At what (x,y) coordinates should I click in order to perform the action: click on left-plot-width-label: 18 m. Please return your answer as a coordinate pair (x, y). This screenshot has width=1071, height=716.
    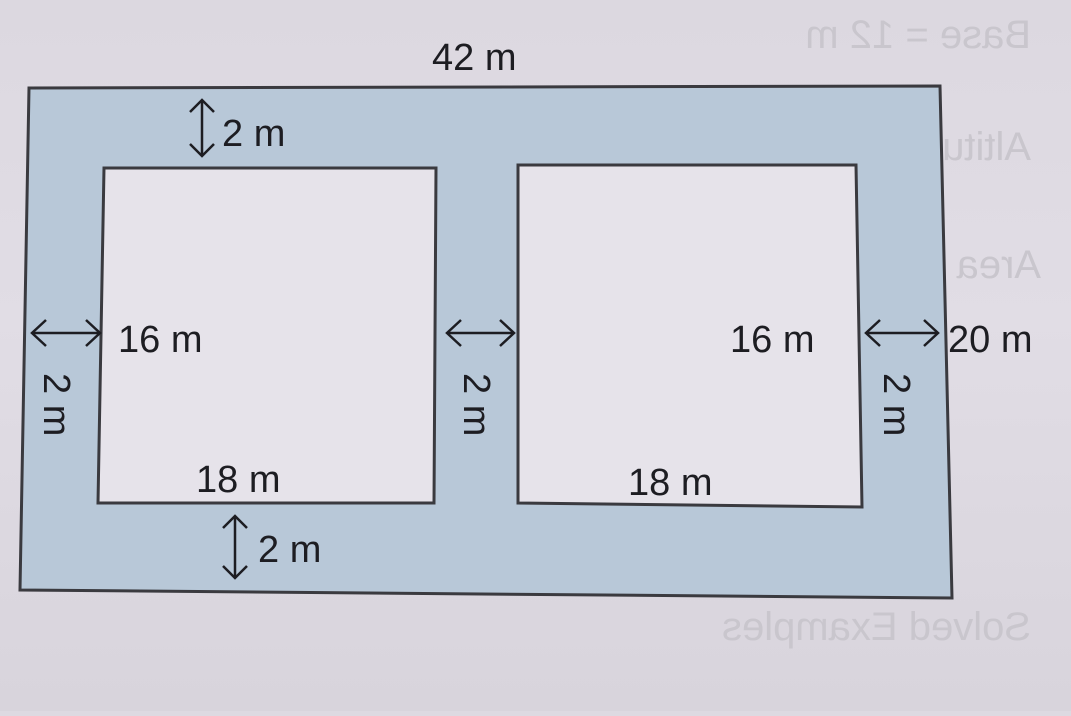
    Looking at the image, I should click on (238, 480).